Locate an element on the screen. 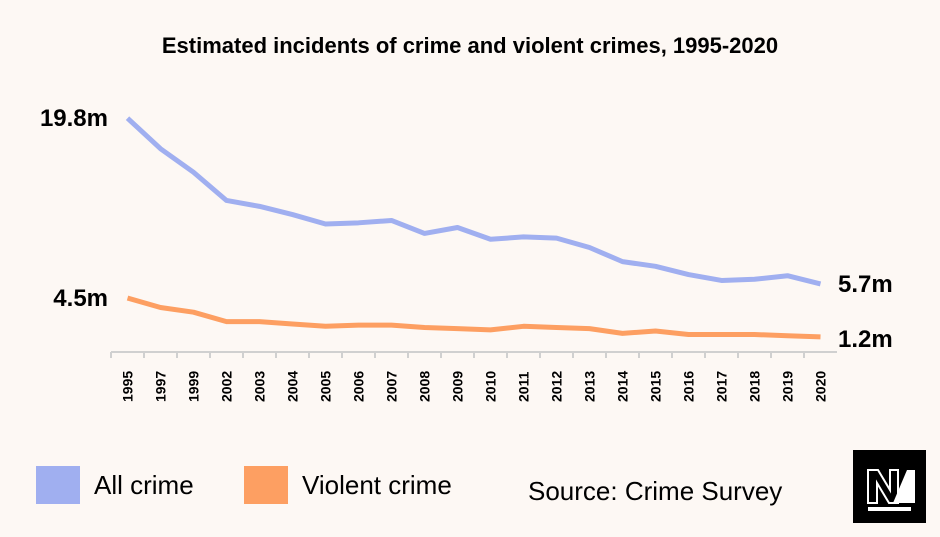  legend-swatch-all-crime is located at coordinates (58, 485).